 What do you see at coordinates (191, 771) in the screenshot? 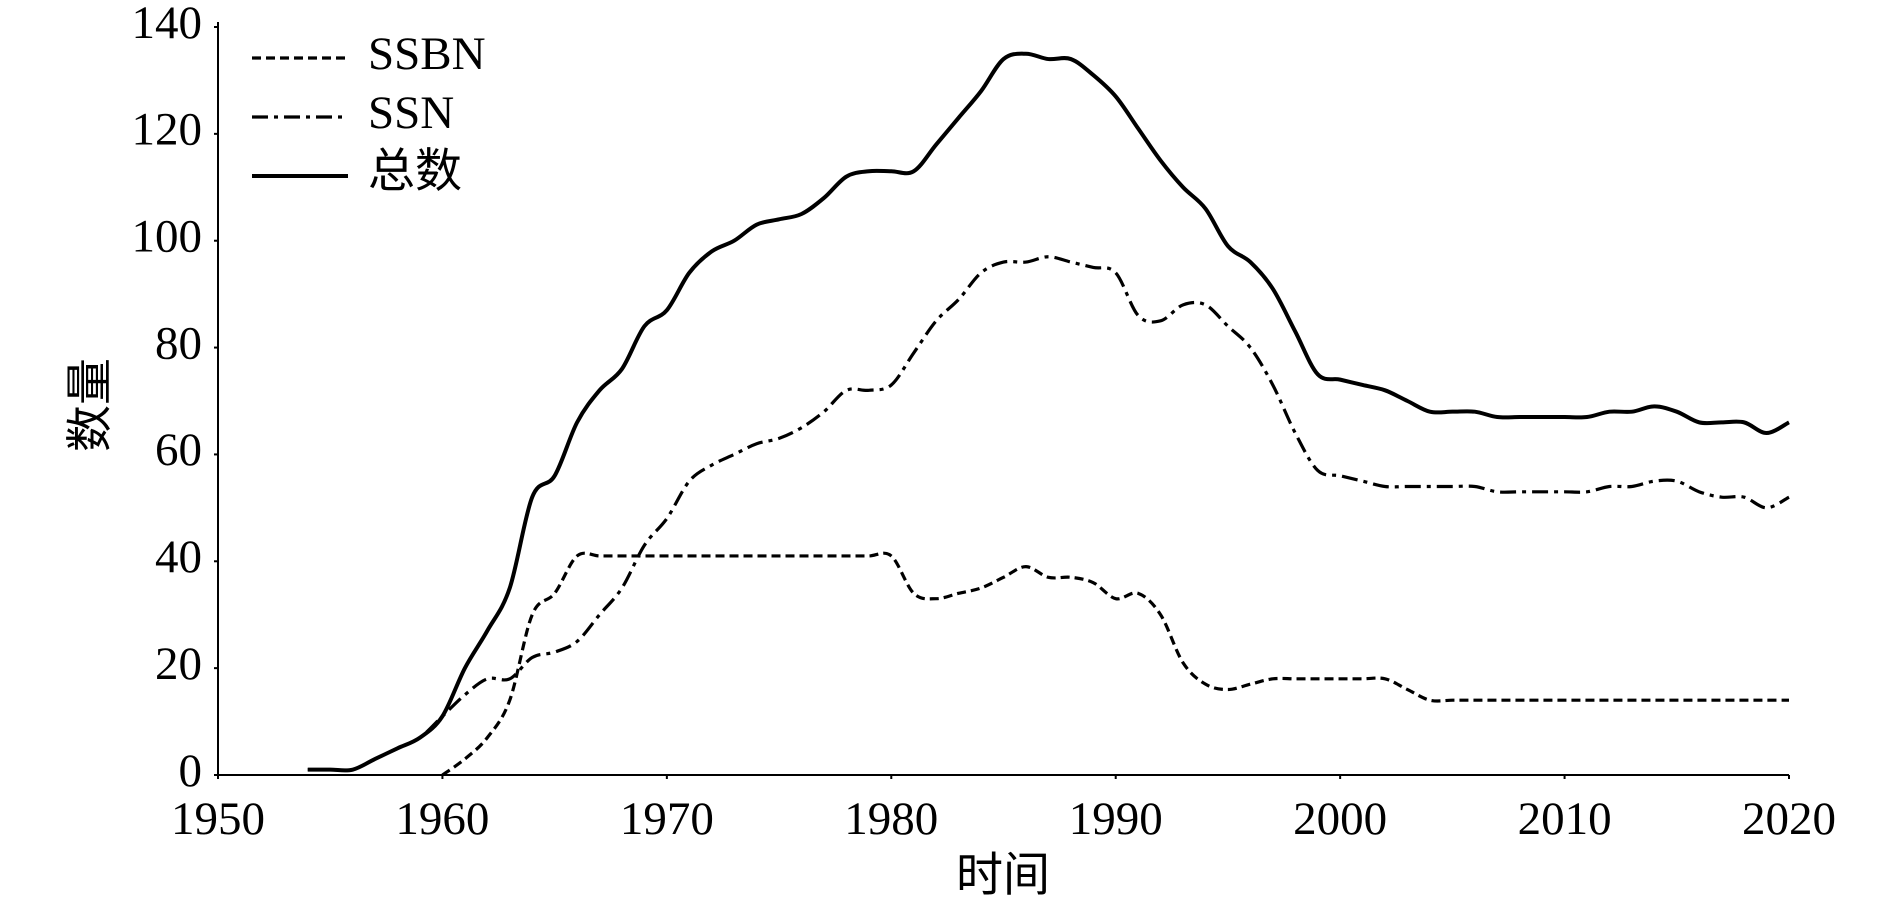
I see `y-tick-label: 0` at bounding box center [191, 771].